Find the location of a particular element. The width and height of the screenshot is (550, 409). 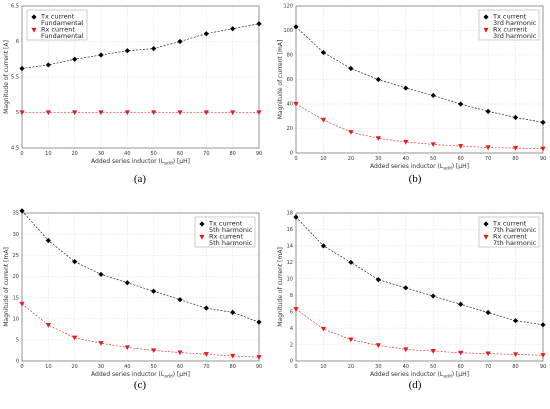

x-axis-label: Added series inductor (Ladd) [μH] is located at coordinates (140, 162).